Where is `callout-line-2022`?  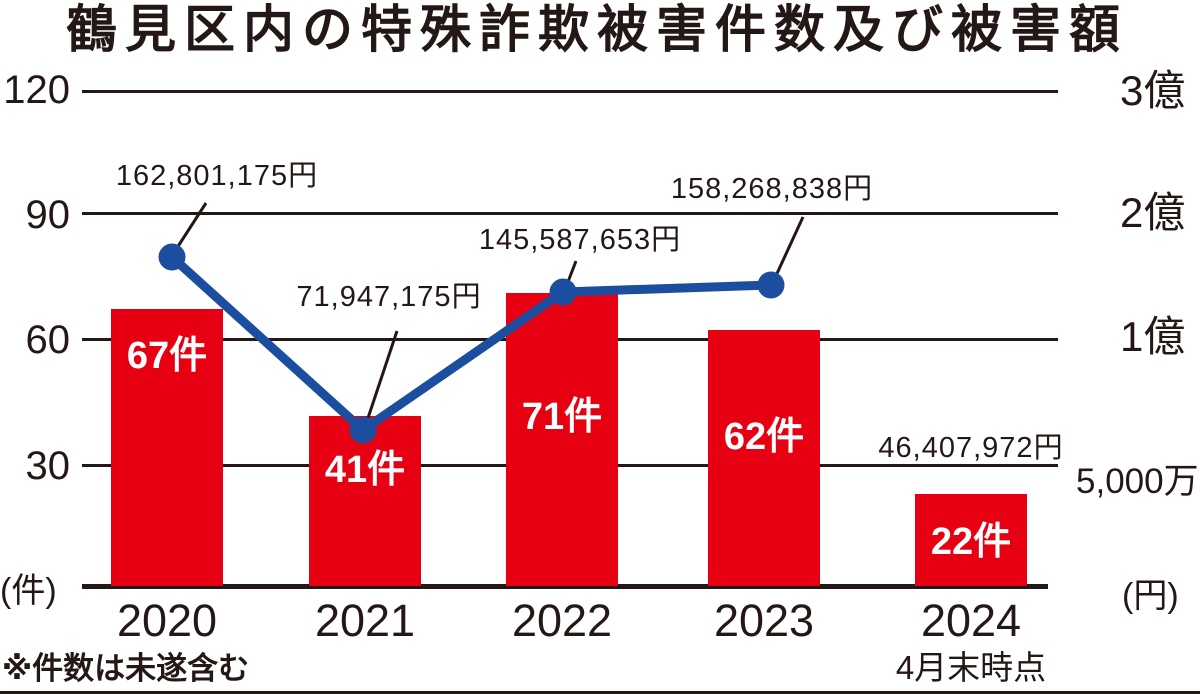 callout-line-2022 is located at coordinates (571, 274).